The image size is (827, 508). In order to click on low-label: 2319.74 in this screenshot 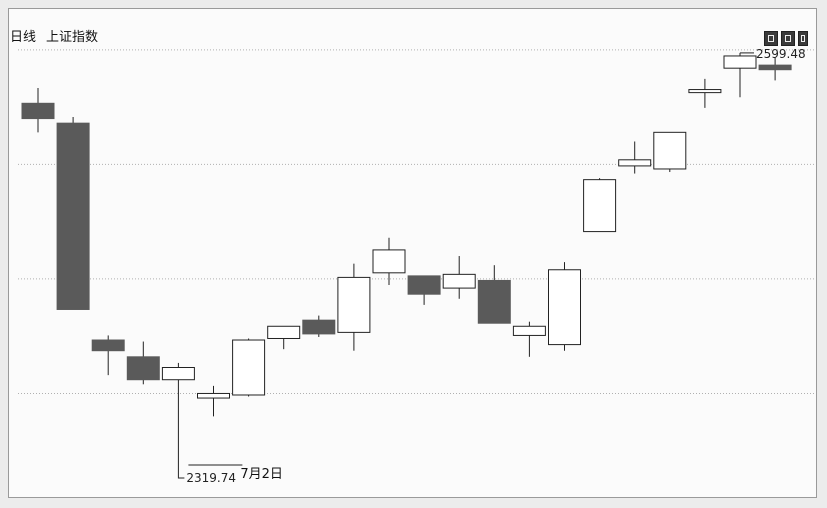, I will do `click(211, 478)`.